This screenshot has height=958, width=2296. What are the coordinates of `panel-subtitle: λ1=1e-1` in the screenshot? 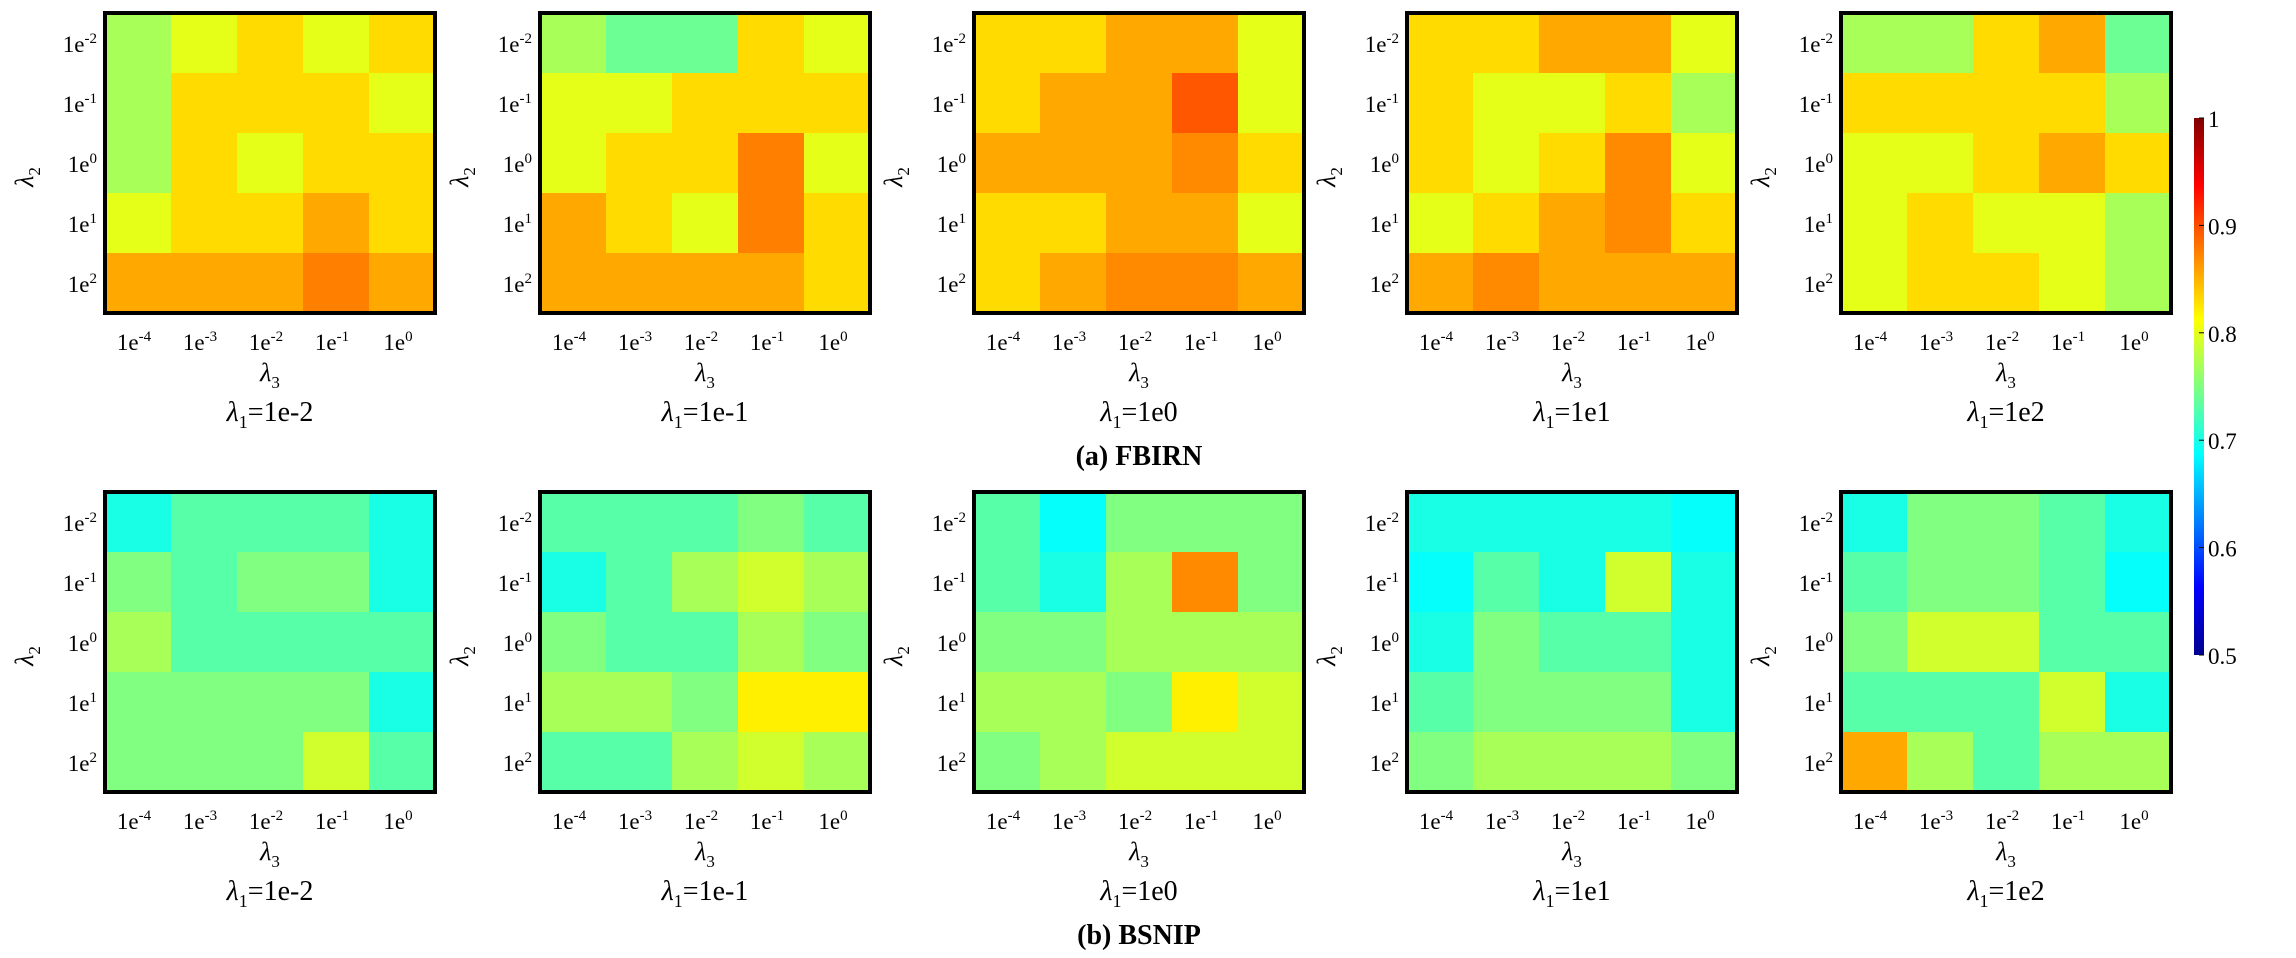 It's located at (705, 893).